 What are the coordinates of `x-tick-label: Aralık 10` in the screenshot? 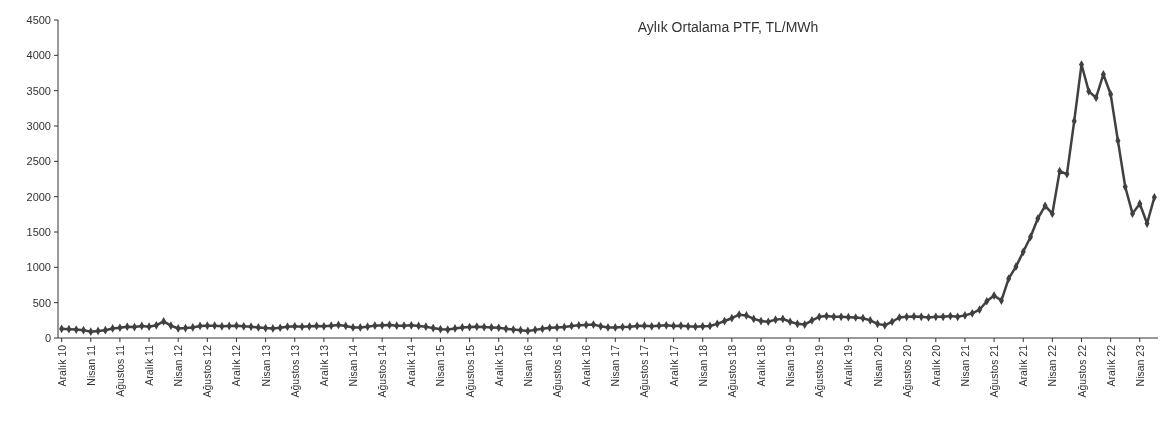 It's located at (61, 365).